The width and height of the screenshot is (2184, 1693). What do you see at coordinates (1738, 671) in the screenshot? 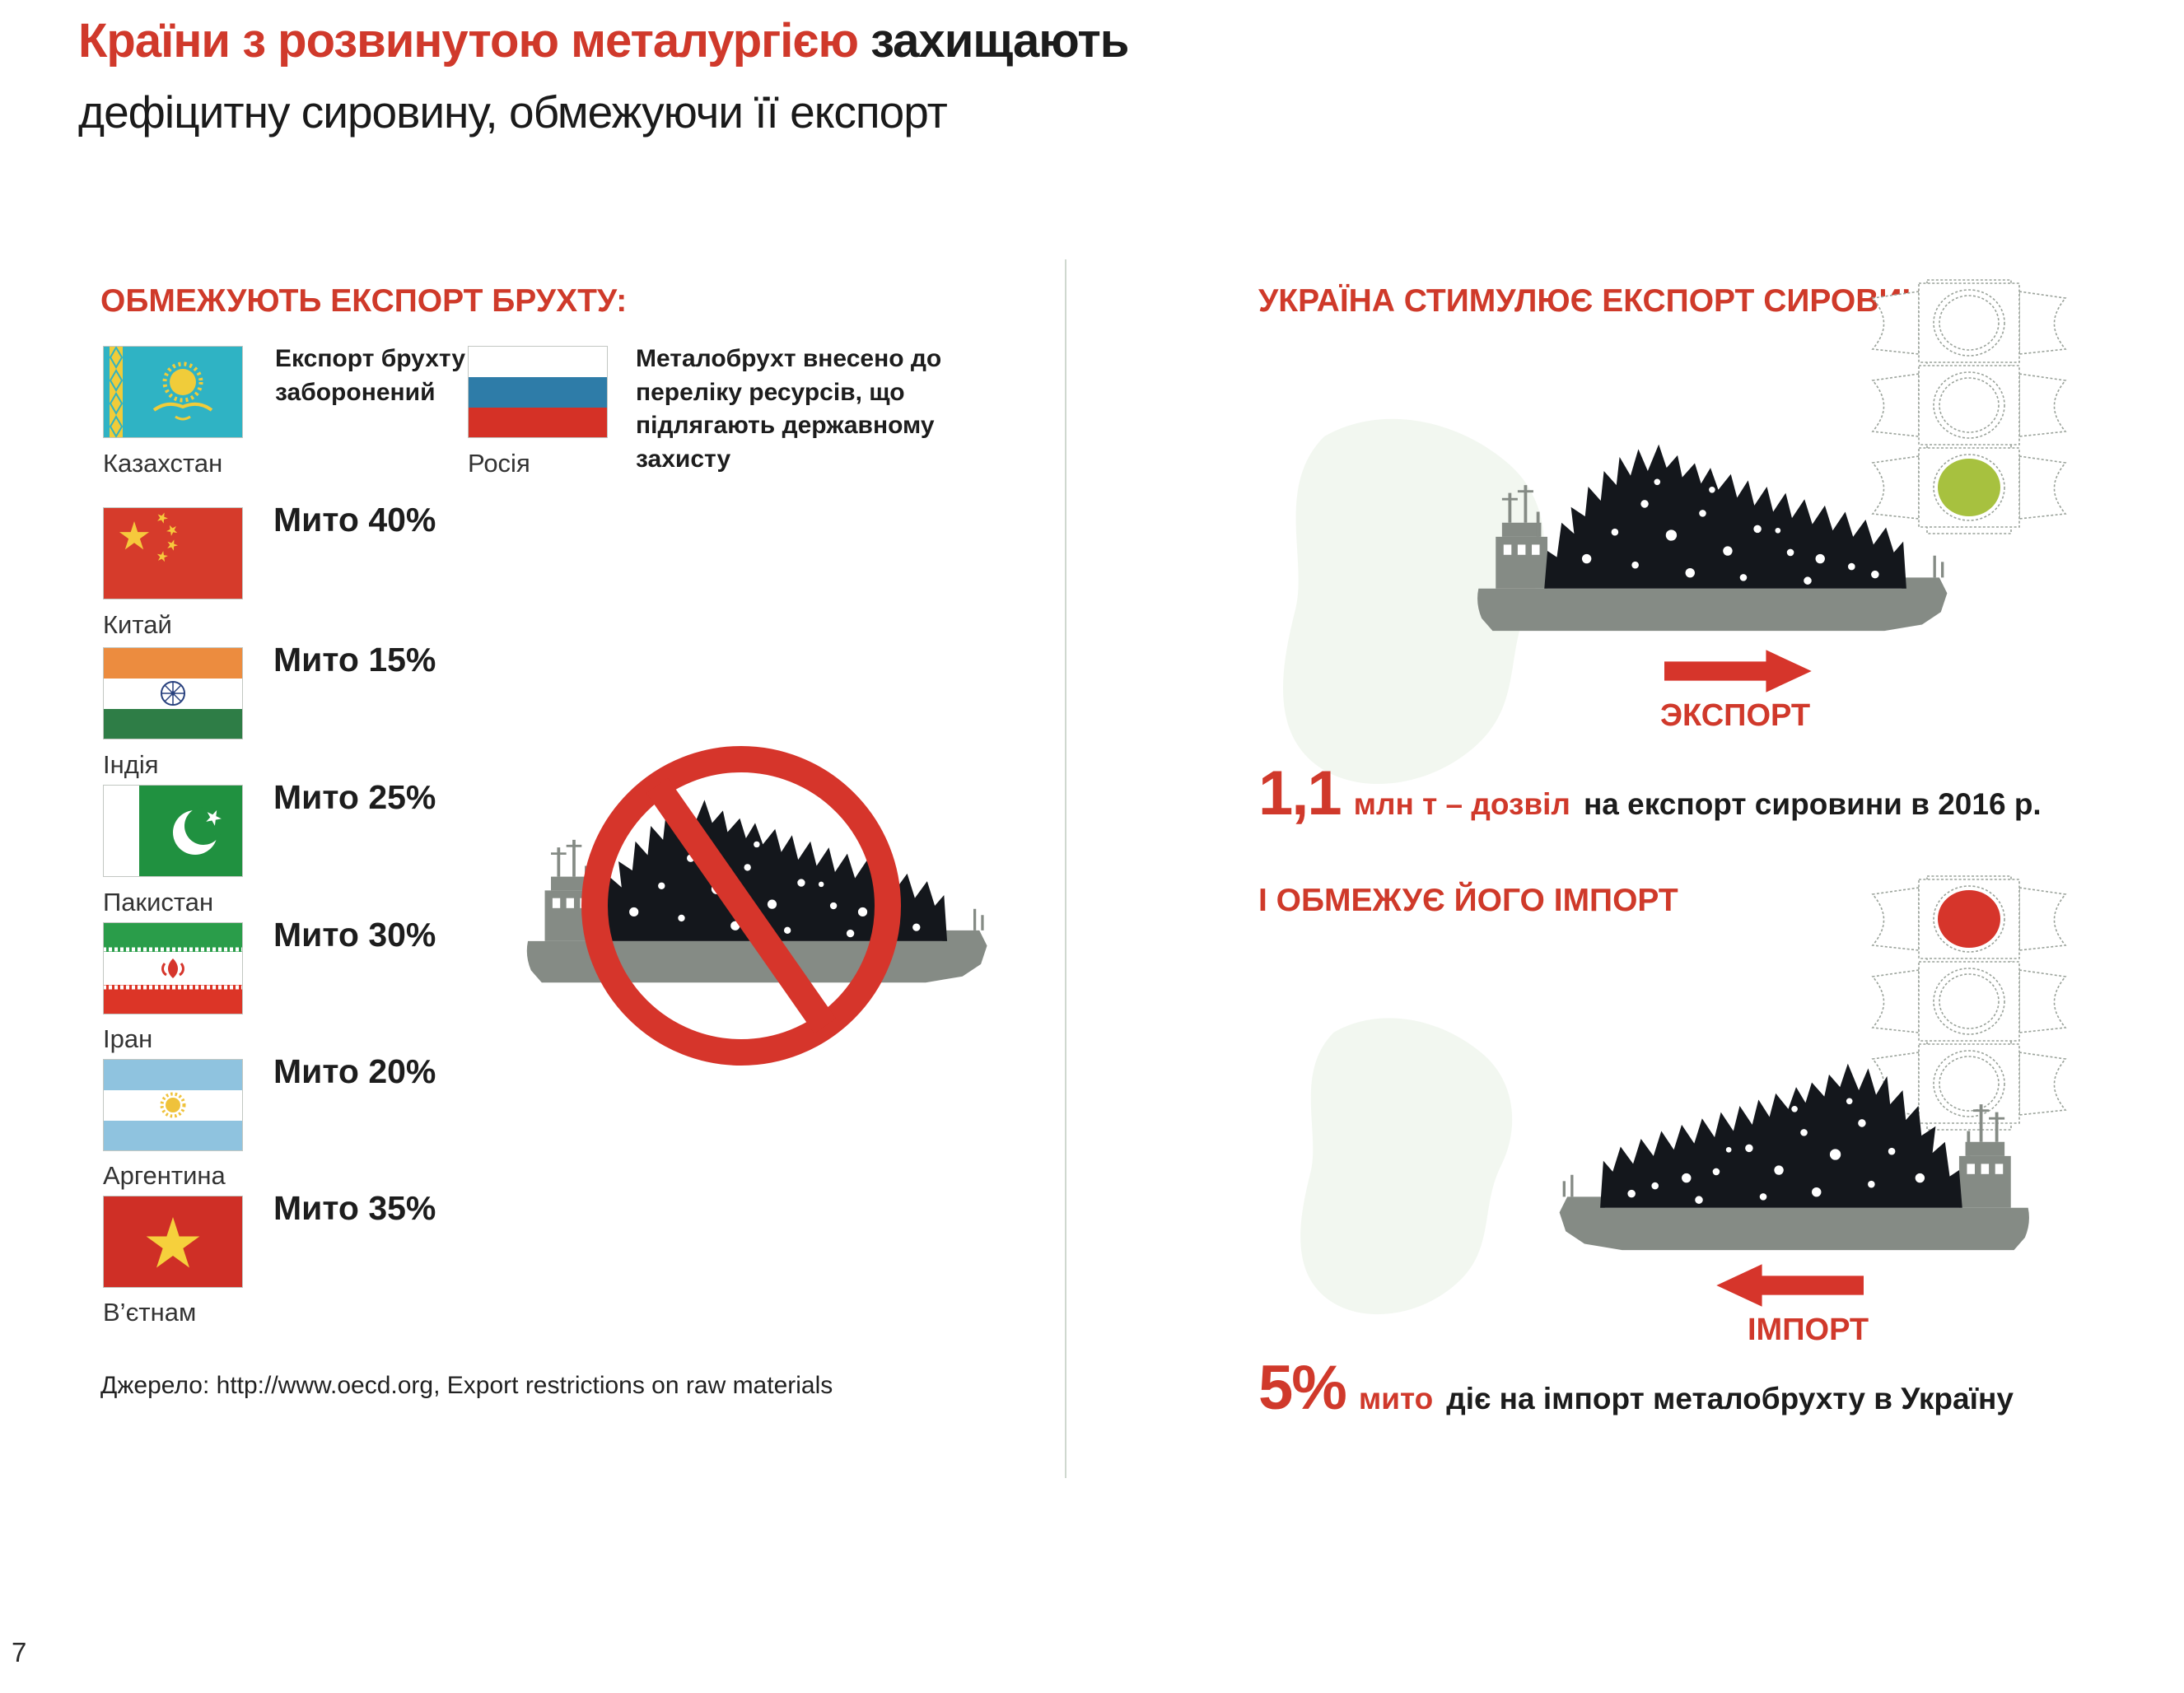
I see `export-arrow-icon` at bounding box center [1738, 671].